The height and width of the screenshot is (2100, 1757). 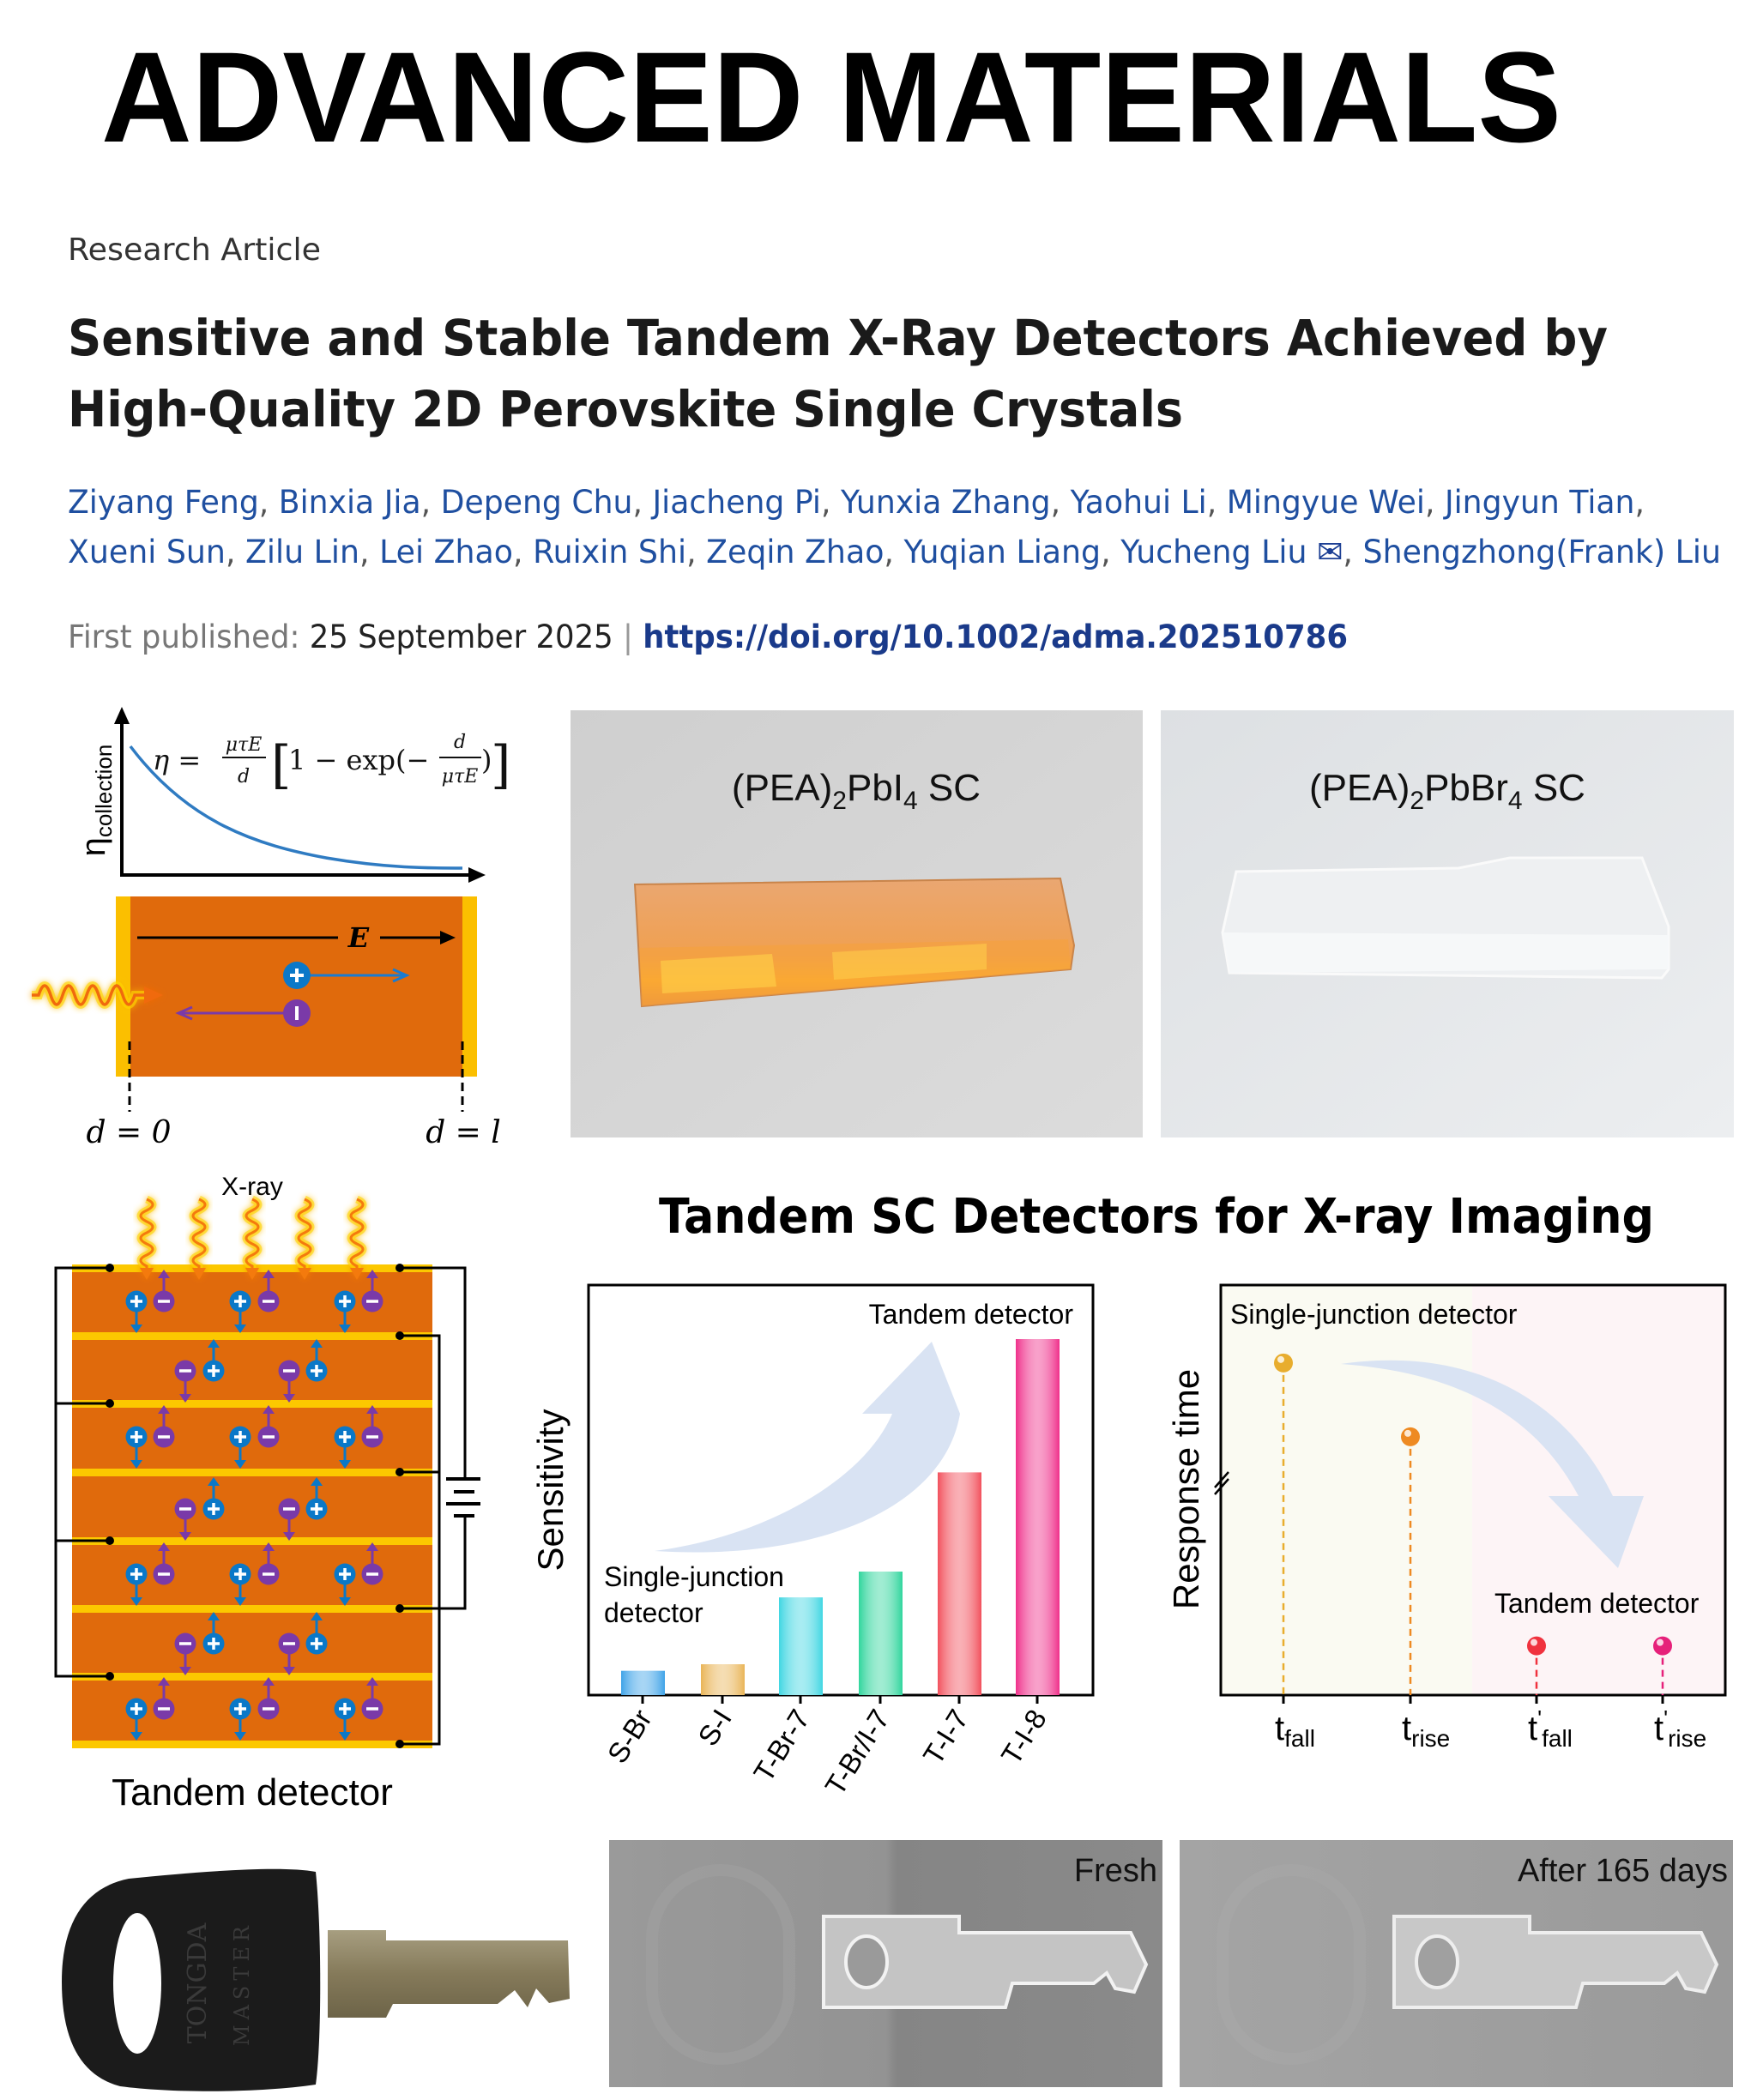 What do you see at coordinates (183, 637) in the screenshot?
I see `first-published-label: First published:` at bounding box center [183, 637].